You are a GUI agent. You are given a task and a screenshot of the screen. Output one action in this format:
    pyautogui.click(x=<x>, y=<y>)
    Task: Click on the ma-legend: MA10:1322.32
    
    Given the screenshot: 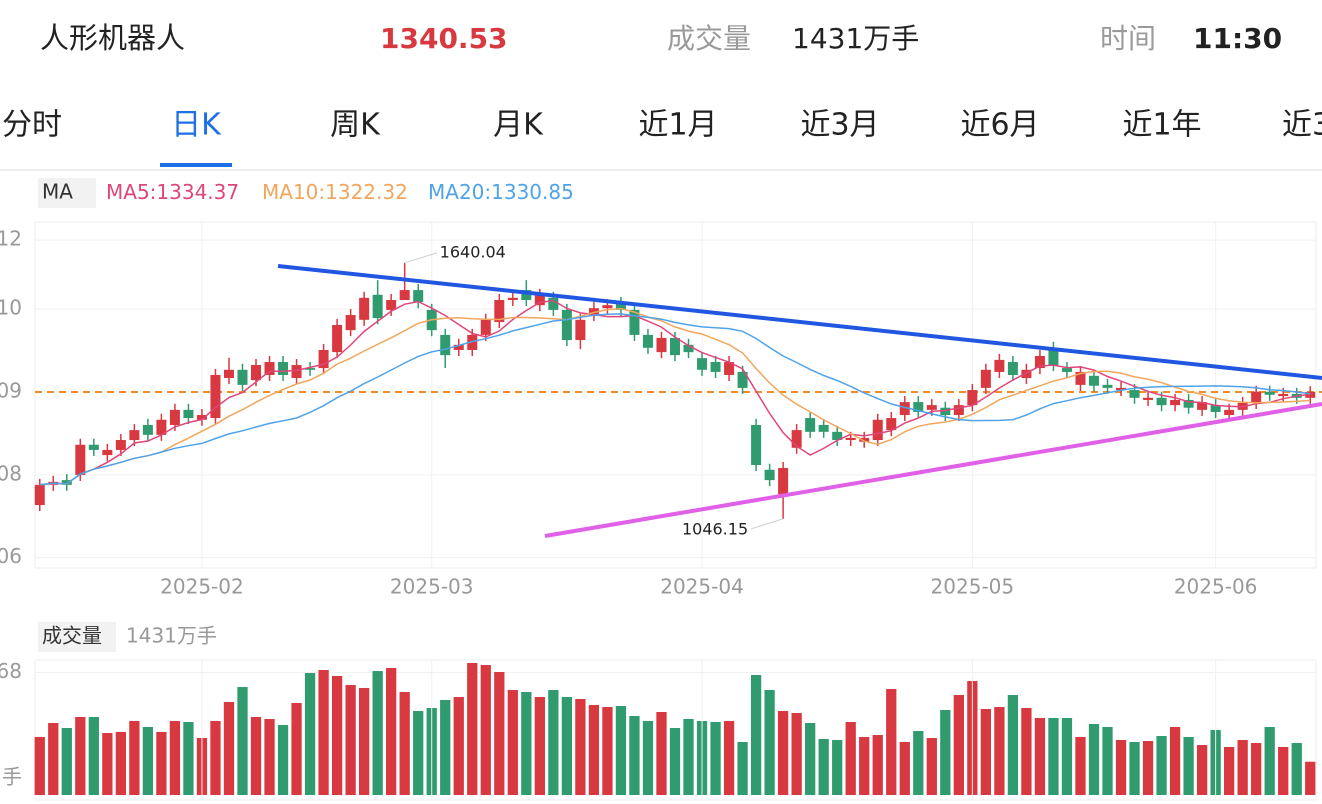 What is the action you would take?
    pyautogui.click(x=335, y=192)
    